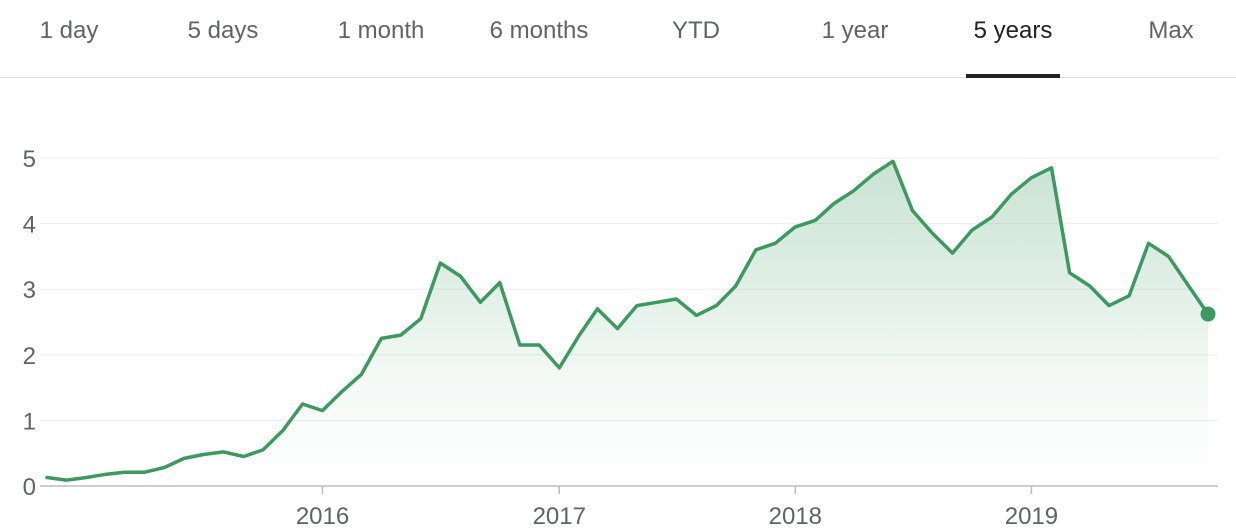 This screenshot has width=1236, height=532. Describe the element at coordinates (322, 516) in the screenshot. I see `x-tick-label: 2016` at that location.